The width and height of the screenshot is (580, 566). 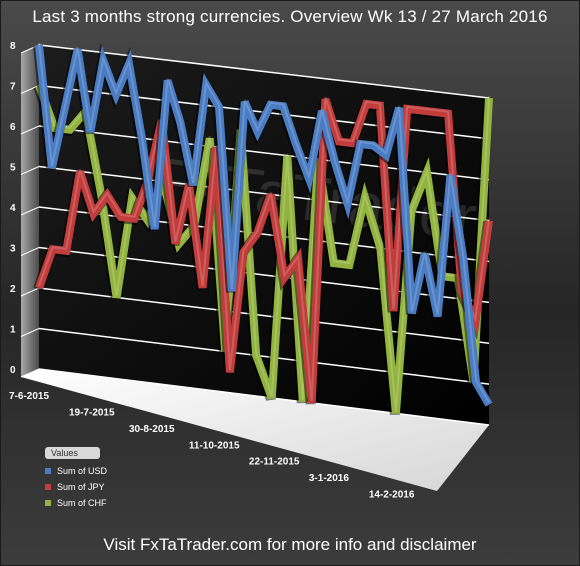 I want to click on y-tick-label: 6, so click(x=13, y=127).